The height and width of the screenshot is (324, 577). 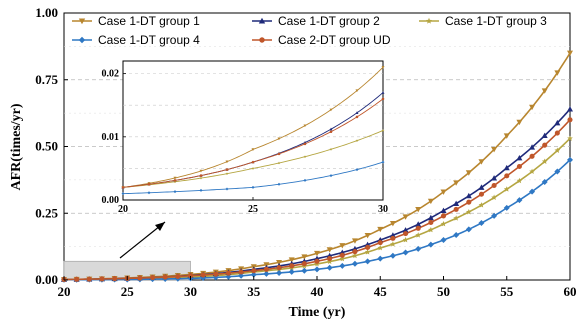 I want to click on legend-label: Case 1-DT group 1, so click(x=149, y=21).